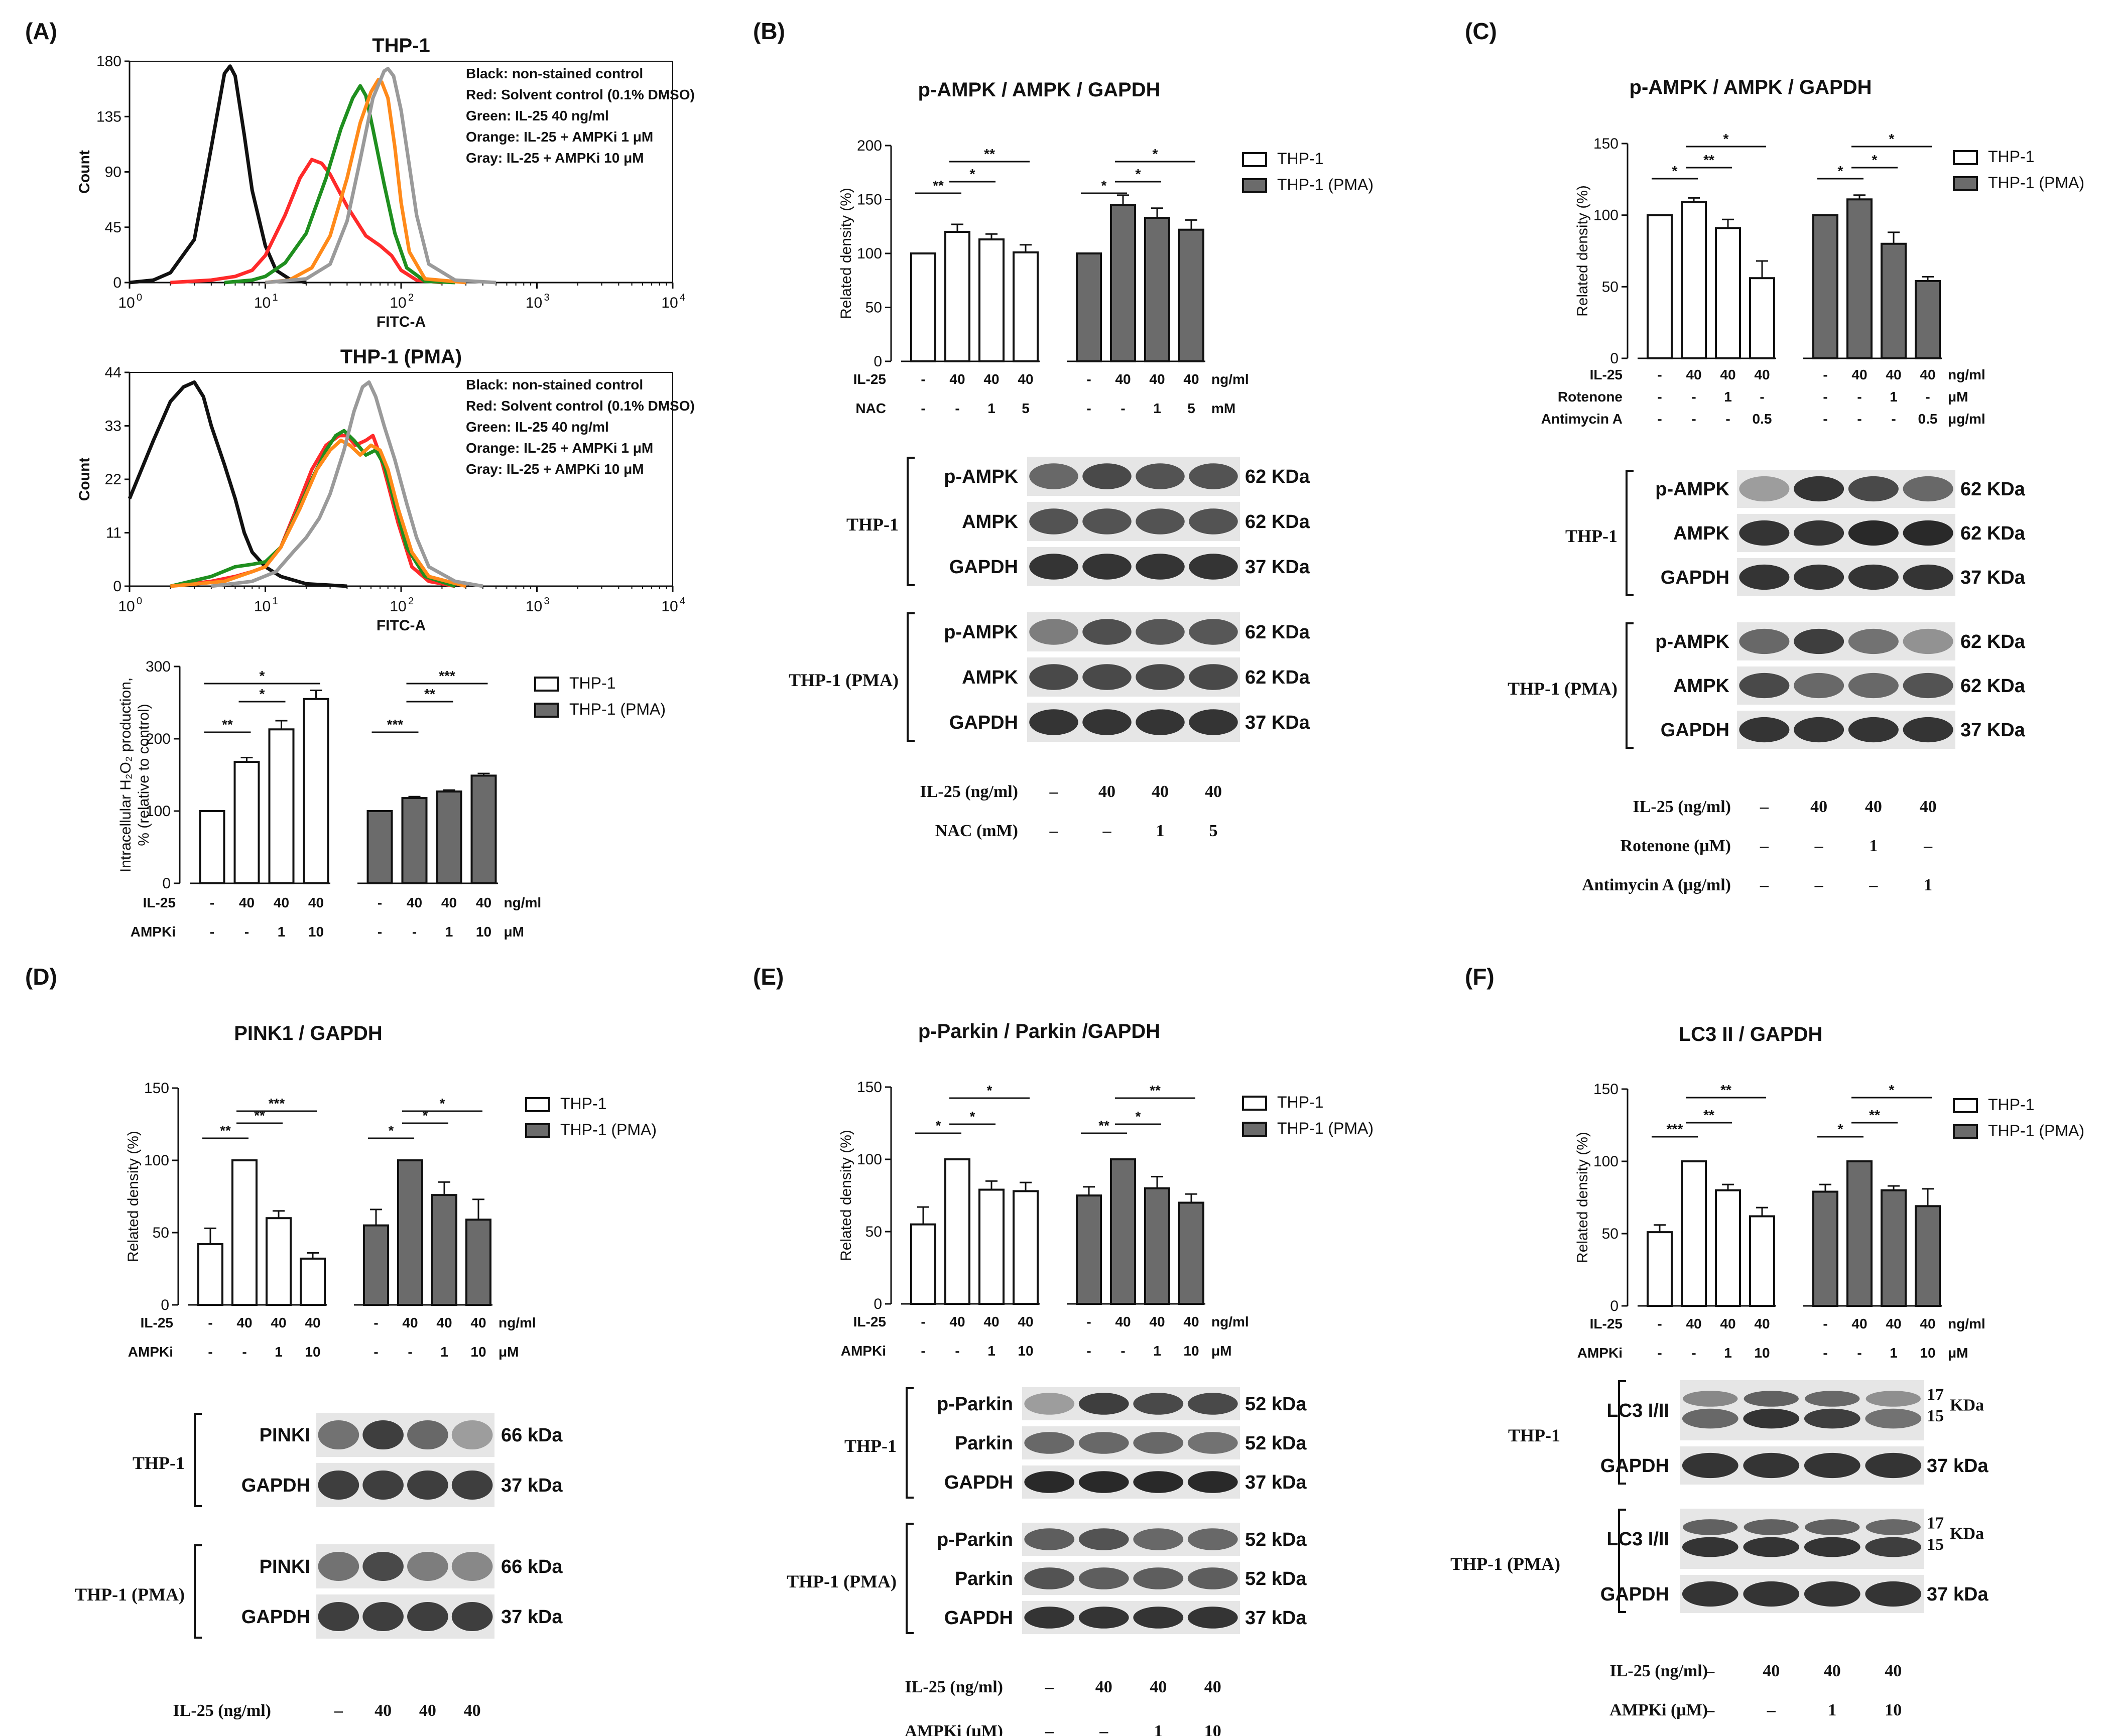  Describe the element at coordinates (113, 227) in the screenshot. I see `y-tick-label: 45` at that location.